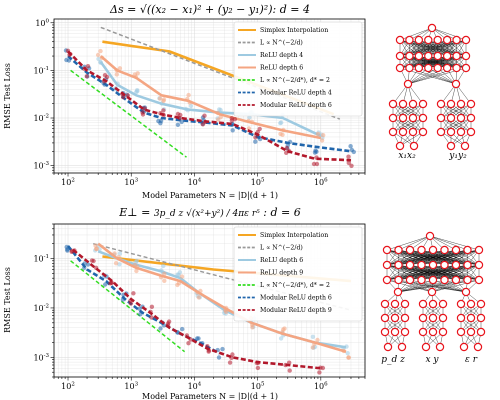 This screenshot has width=500, height=400. Describe the element at coordinates (41, 308) in the screenshot. I see `y-tick-label: 10⁻²` at that location.